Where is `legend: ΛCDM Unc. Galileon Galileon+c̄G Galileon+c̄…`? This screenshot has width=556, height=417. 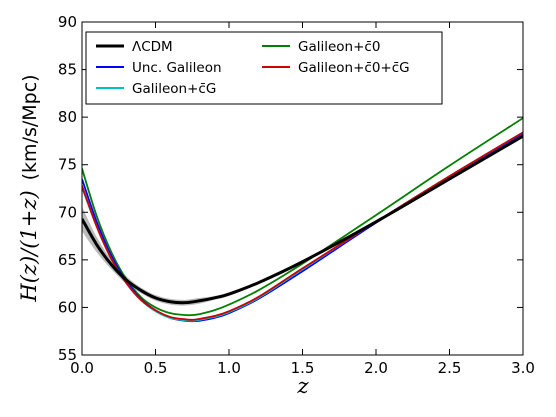
legend: ΛCDM Unc. Galileon Galileon+c̄G Galileon+c̄… is located at coordinates (264, 68).